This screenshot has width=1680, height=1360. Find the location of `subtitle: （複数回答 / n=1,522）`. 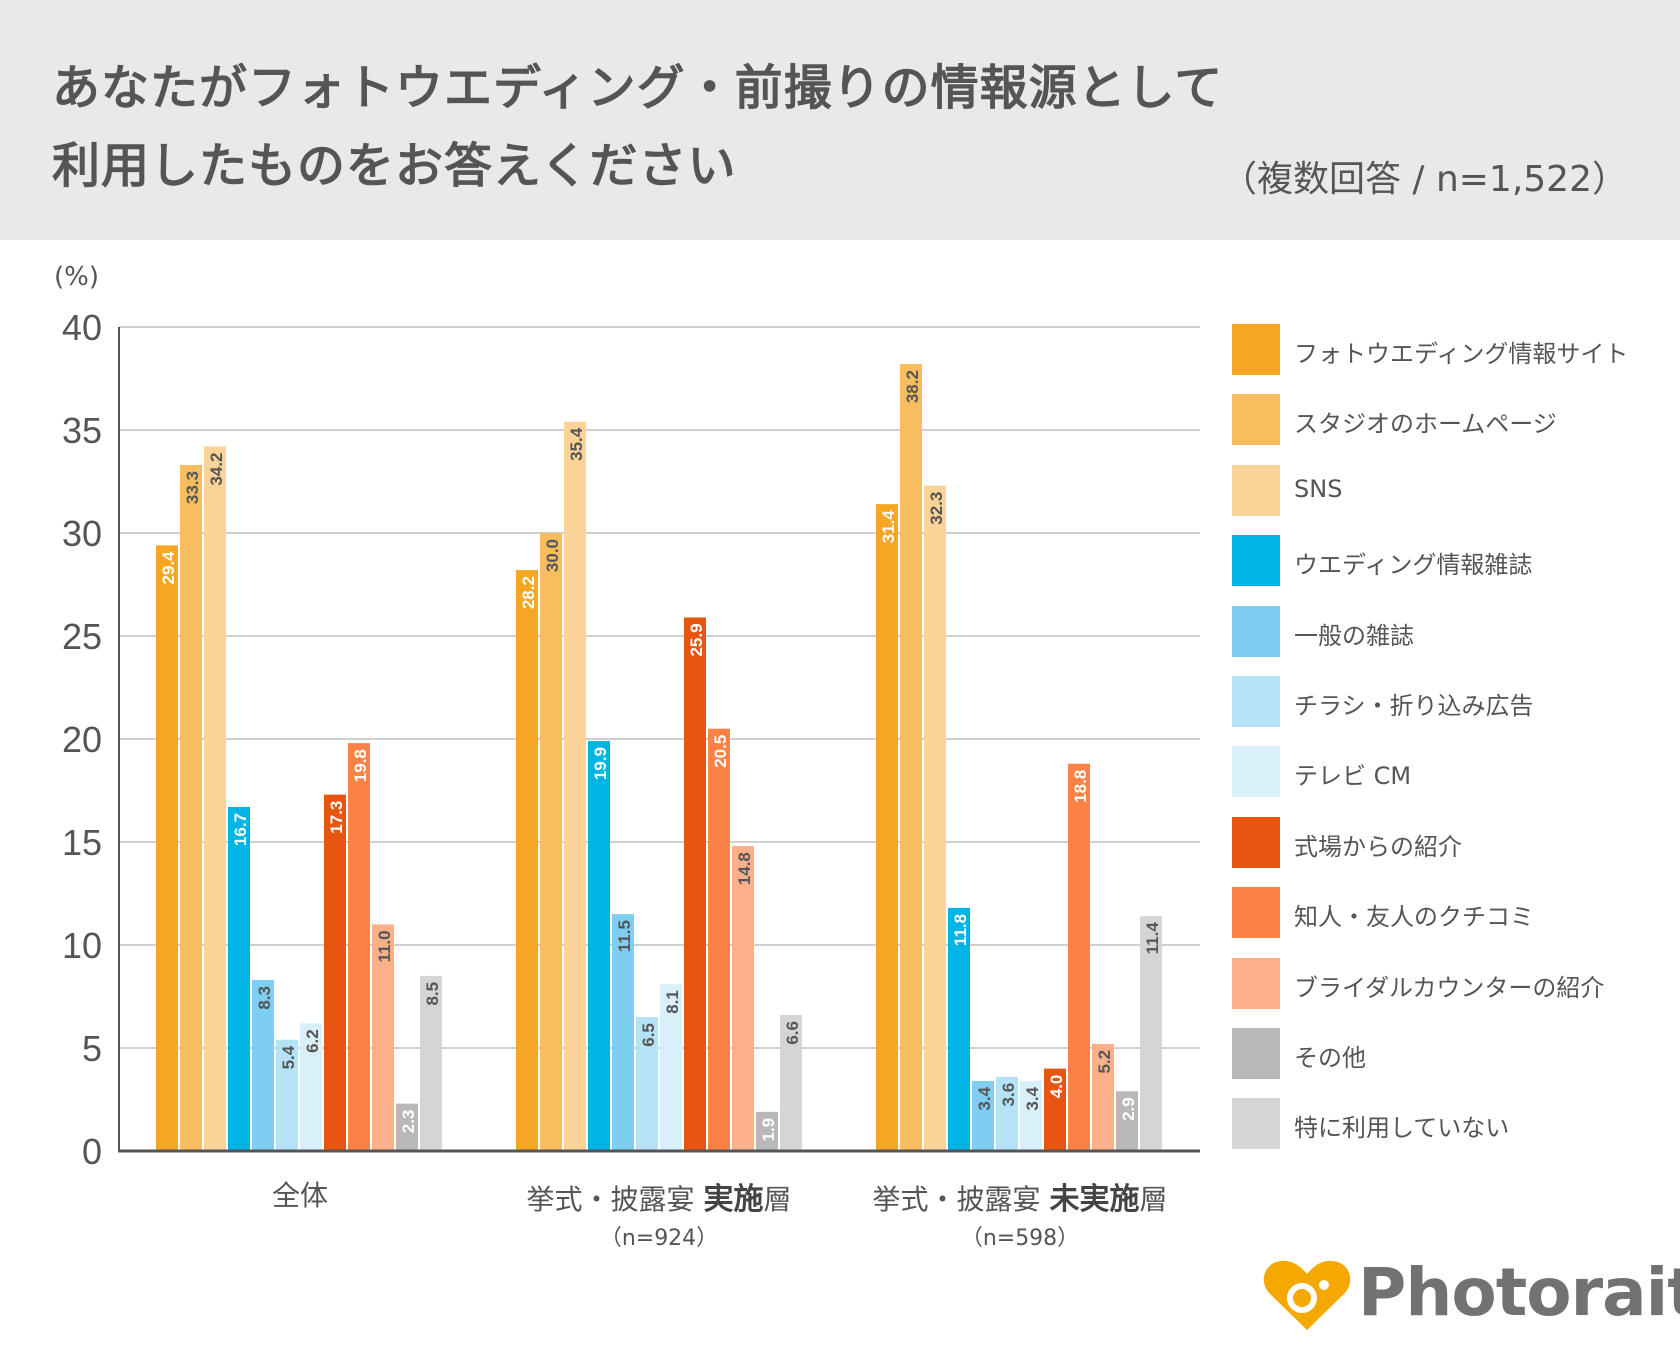

subtitle: （複数回答 / n=1,522） is located at coordinates (1424, 179).